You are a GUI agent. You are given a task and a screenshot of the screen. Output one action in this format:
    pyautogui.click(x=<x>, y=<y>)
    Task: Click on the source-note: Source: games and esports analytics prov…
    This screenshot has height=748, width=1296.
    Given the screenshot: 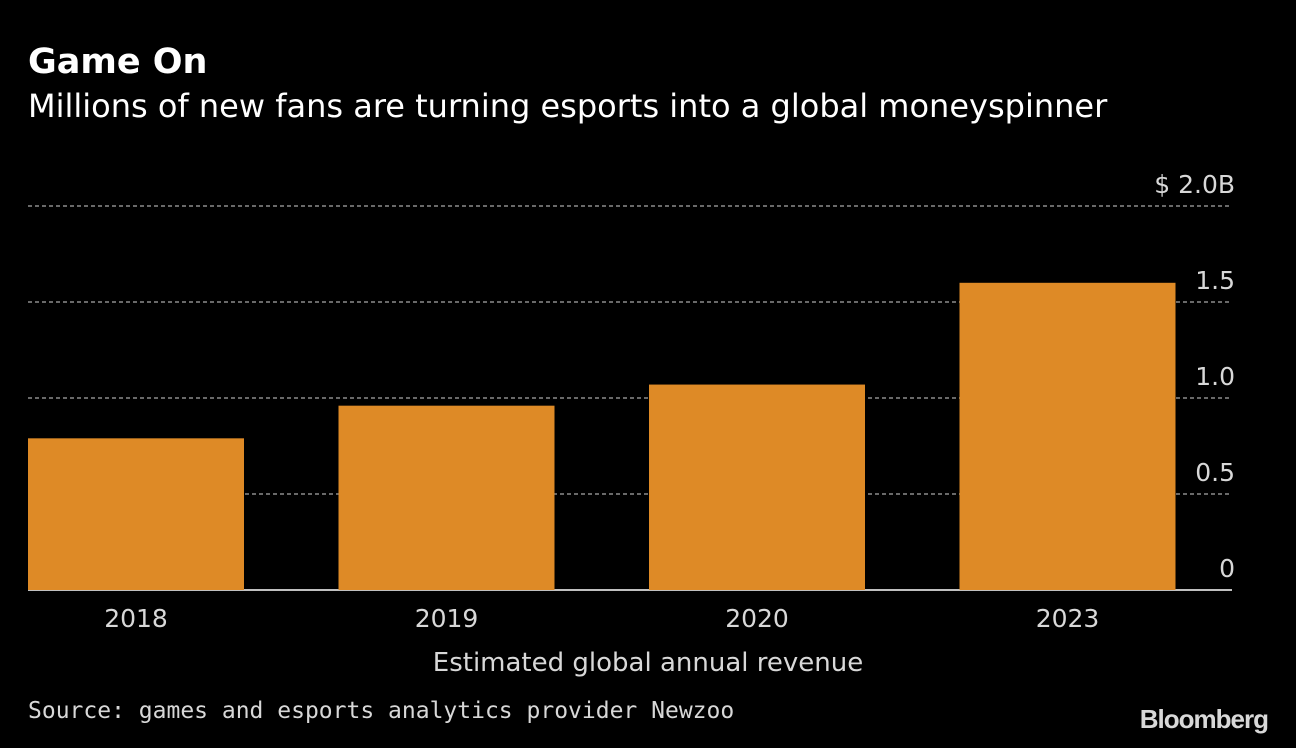 What is the action you would take?
    pyautogui.click(x=381, y=711)
    